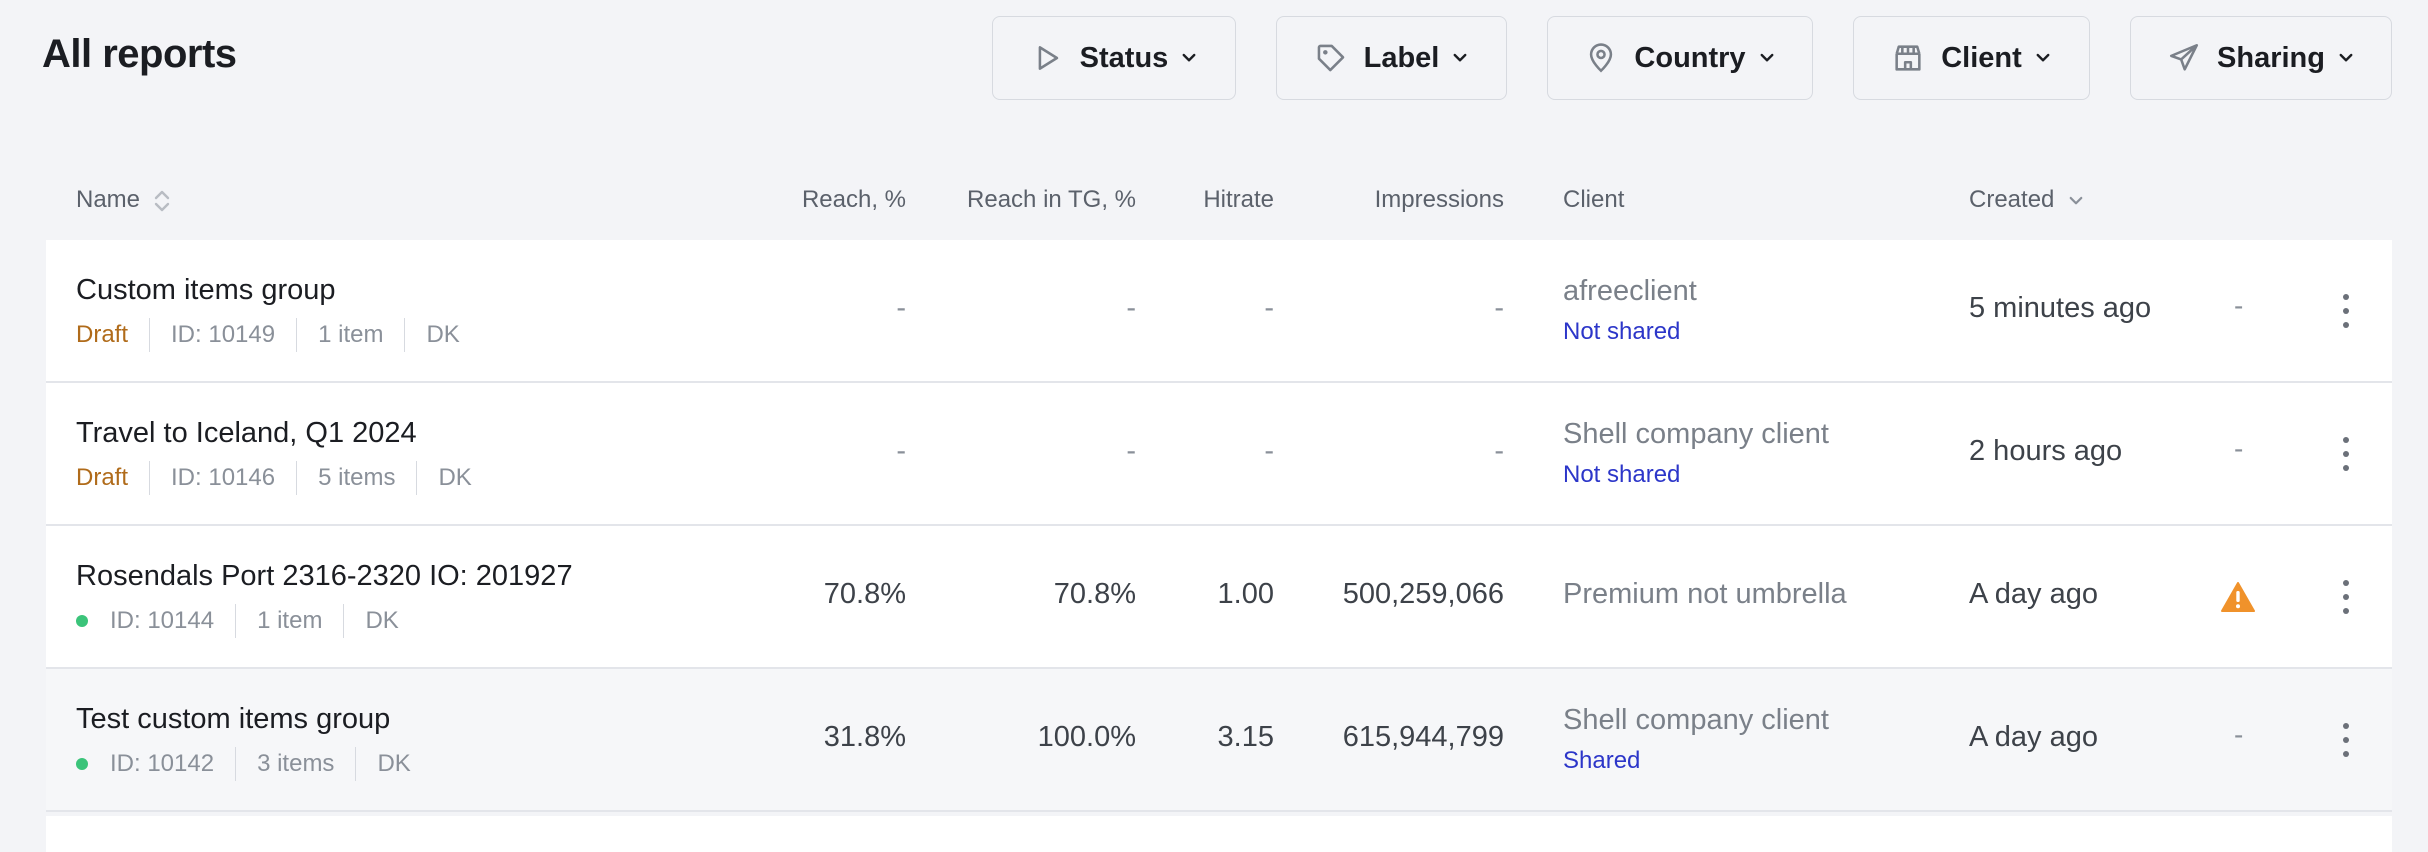  What do you see at coordinates (2060, 308) in the screenshot?
I see `created-time: 5 minutes ago` at bounding box center [2060, 308].